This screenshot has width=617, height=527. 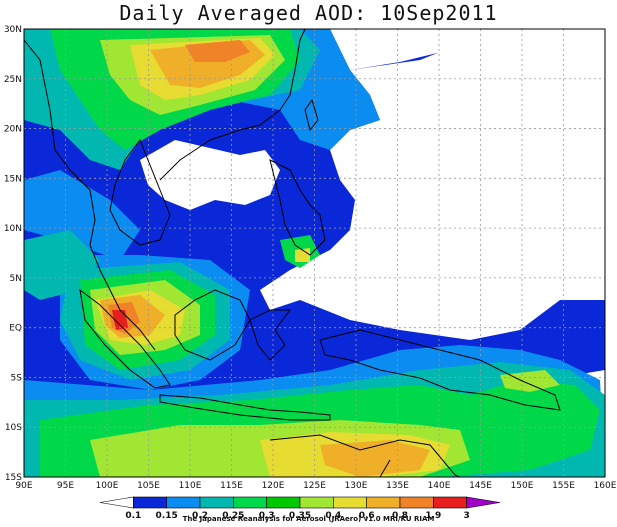 What do you see at coordinates (16, 279) in the screenshot?
I see `lat-tick-label: 5N` at bounding box center [16, 279].